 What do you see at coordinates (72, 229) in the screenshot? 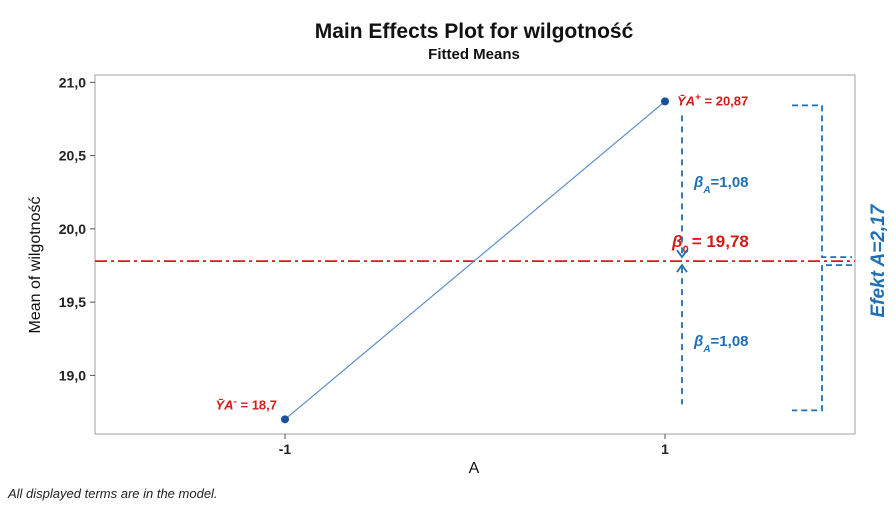
I see `y-tick-label: 20,0` at bounding box center [72, 229].